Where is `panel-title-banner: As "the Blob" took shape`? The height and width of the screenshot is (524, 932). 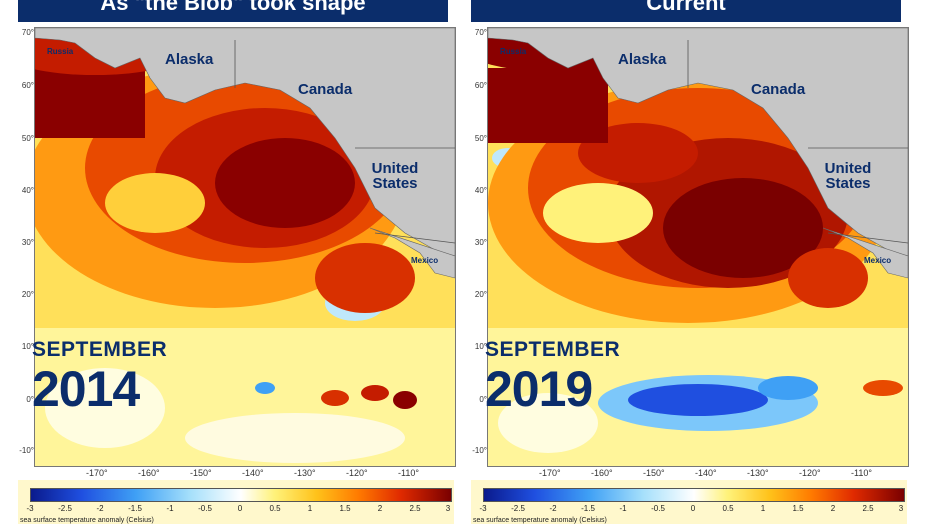
panel-title-banner: As "the Blob" took shape is located at coordinates (233, 11).